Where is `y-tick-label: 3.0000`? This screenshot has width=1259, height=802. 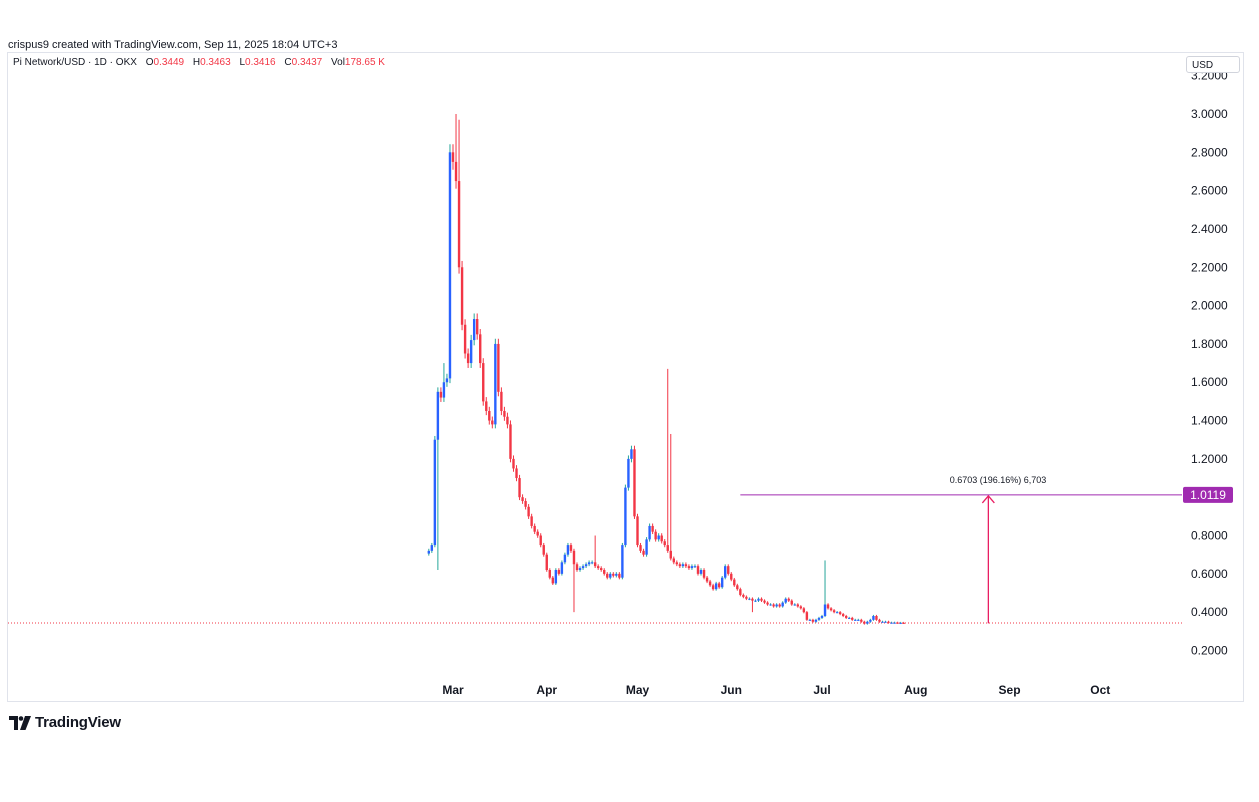 y-tick-label: 3.0000 is located at coordinates (1209, 114).